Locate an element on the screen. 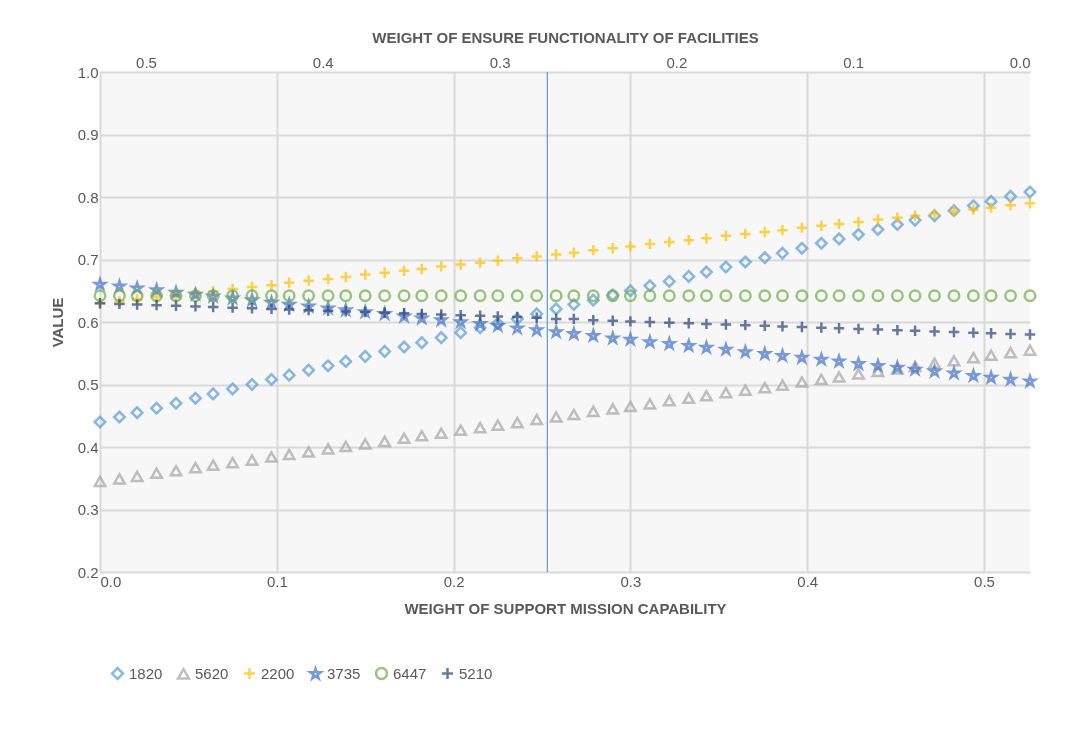 The image size is (1086, 746). x-axis-title: WEIGHT OF SUPPORT MISSION CAPABILITY is located at coordinates (565, 608).